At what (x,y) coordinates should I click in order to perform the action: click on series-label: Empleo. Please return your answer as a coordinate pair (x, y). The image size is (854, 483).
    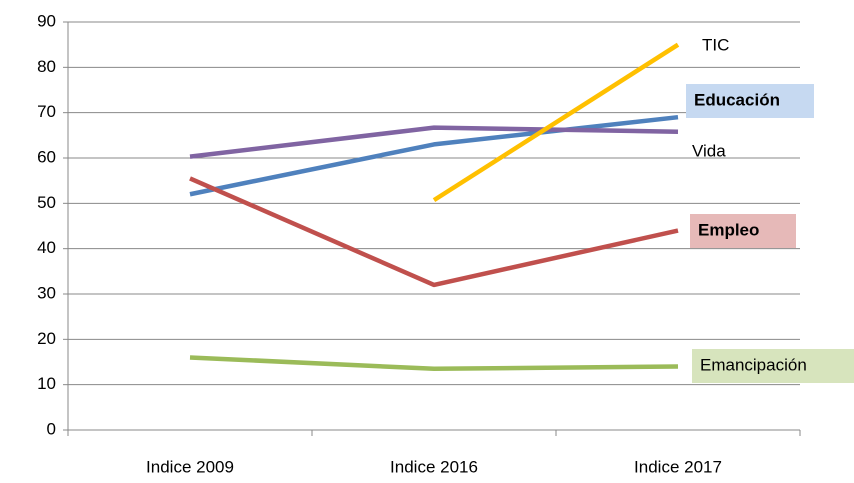
    Looking at the image, I should click on (728, 229).